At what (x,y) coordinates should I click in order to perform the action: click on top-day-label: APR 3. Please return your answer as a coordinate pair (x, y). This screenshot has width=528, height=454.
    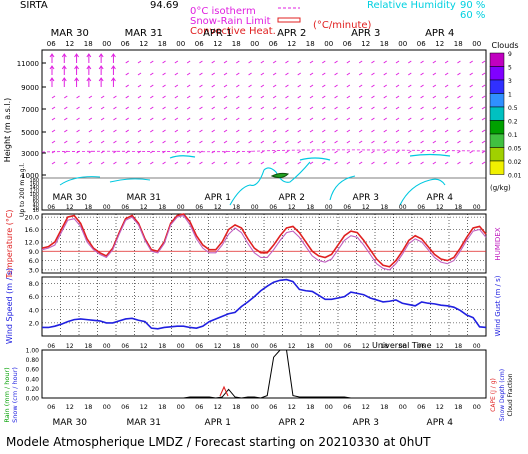
    Looking at the image, I should click on (365, 33).